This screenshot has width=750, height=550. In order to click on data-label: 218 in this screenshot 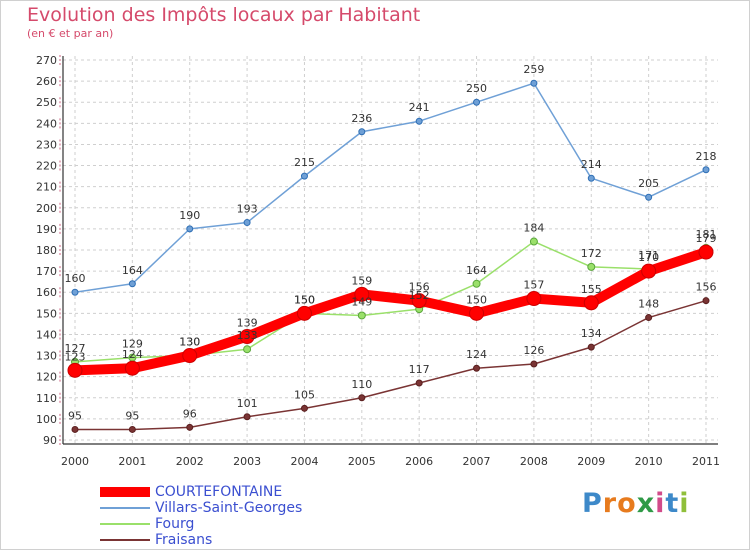, I will do `click(706, 156)`.